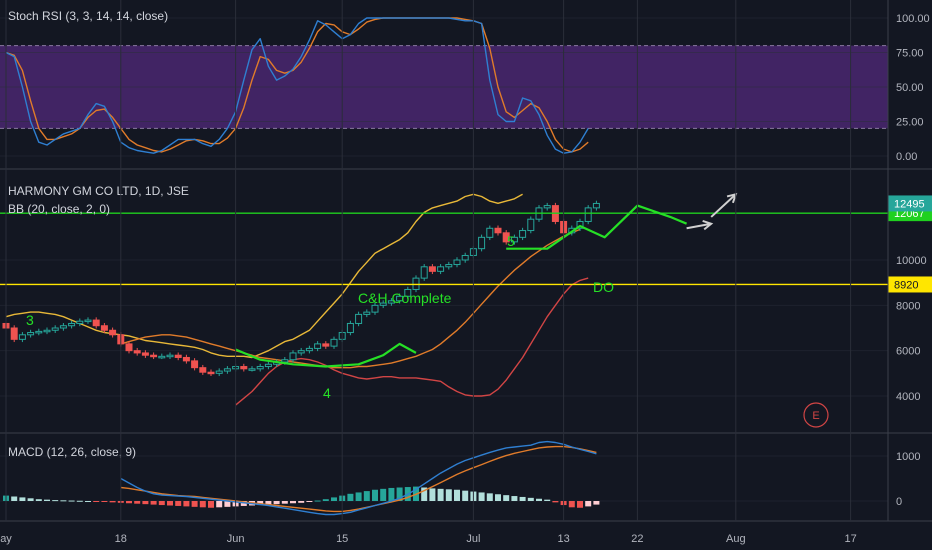 The image size is (932, 550). Describe the element at coordinates (342, 539) in the screenshot. I see `time-axis-label: 15` at that location.